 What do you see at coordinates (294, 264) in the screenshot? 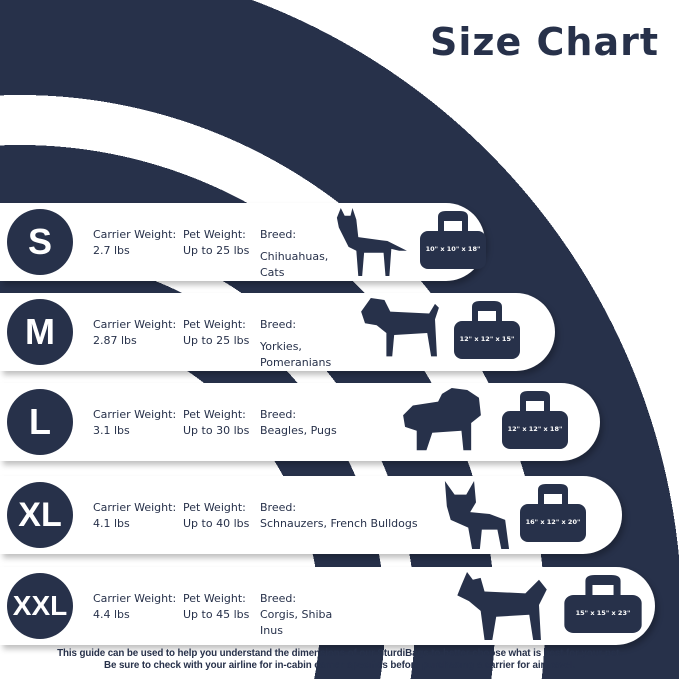
I see `breed-value: Chihuahuas, Cats` at bounding box center [294, 264].